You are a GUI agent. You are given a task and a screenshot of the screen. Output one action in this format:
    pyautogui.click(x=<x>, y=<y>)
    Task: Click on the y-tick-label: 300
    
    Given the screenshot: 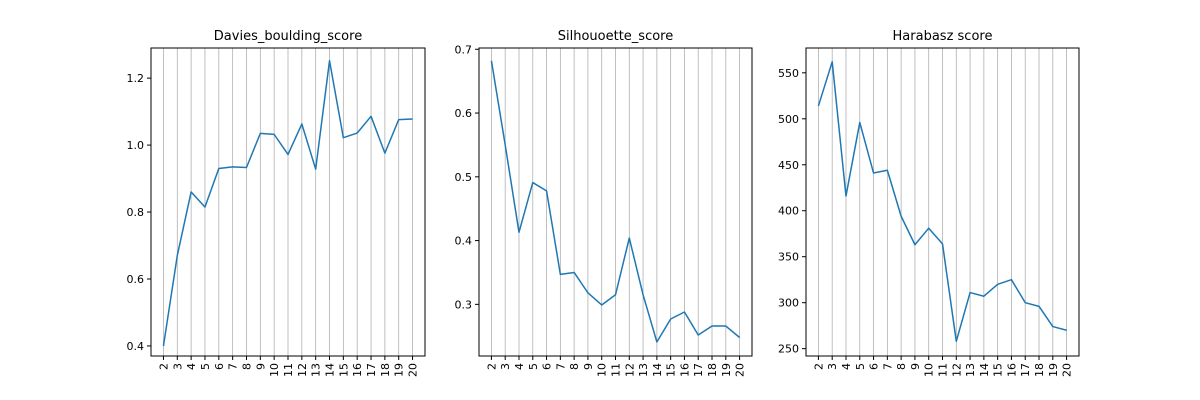 What is the action you would take?
    pyautogui.click(x=788, y=303)
    